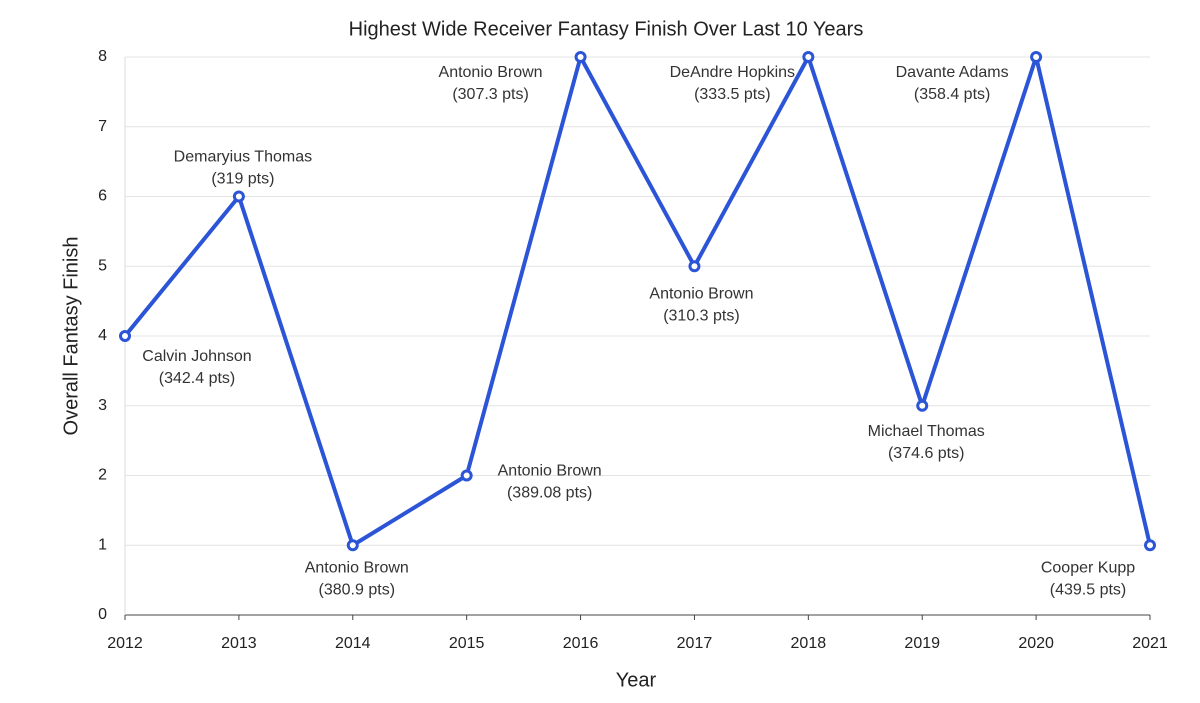  What do you see at coordinates (926, 453) in the screenshot?
I see `annotation: (374.6 pts)` at bounding box center [926, 453].